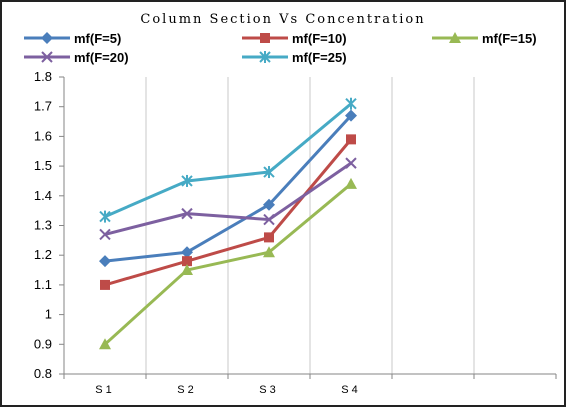  I want to click on legend-label: mf(F=15), so click(509, 38).